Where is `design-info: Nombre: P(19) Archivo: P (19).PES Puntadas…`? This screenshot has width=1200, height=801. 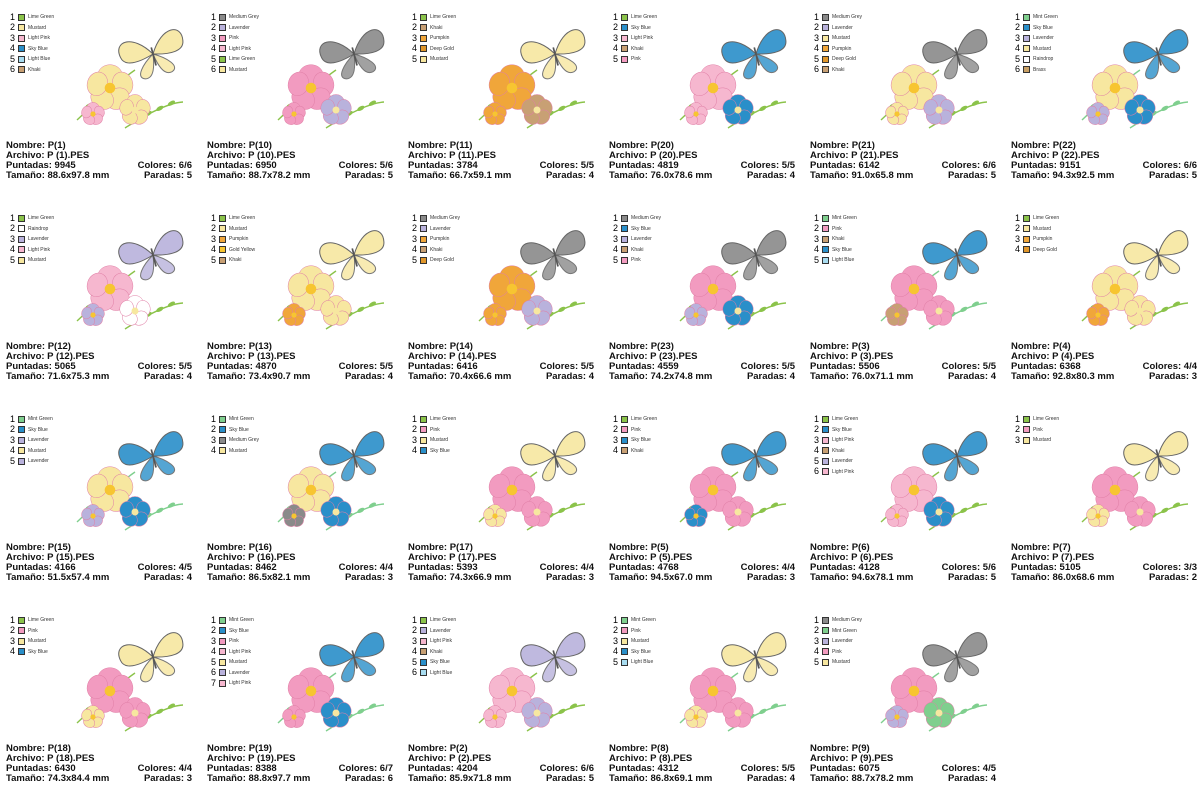
design-info: Nombre: P(19) Archivo: P (19).PES Puntadas… is located at coordinates (300, 764).